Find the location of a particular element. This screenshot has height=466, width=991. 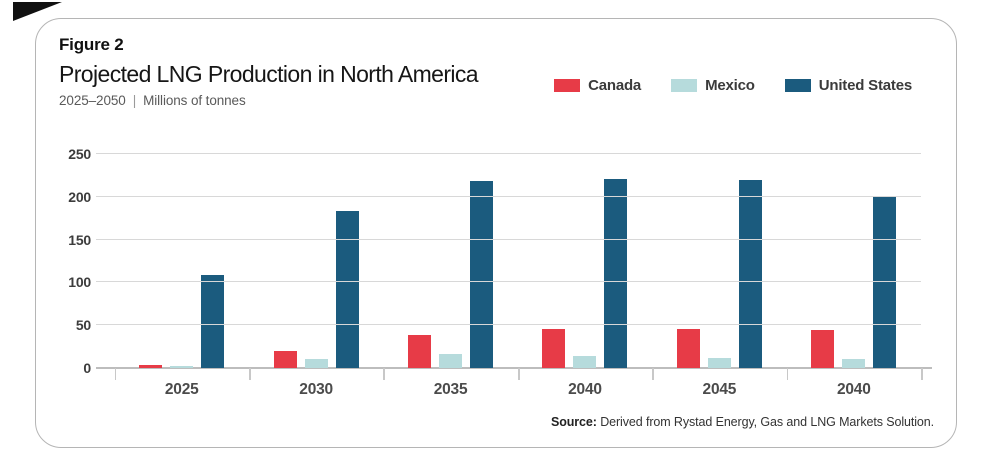

legend-item-united-states: United States is located at coordinates (848, 85).